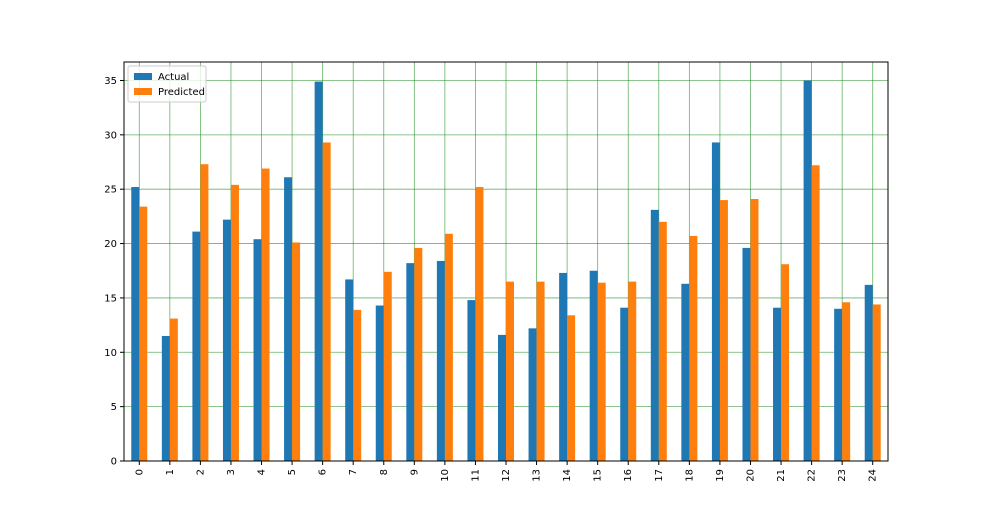  Describe the element at coordinates (353, 472) in the screenshot. I see `x-tick-label: 7` at that location.